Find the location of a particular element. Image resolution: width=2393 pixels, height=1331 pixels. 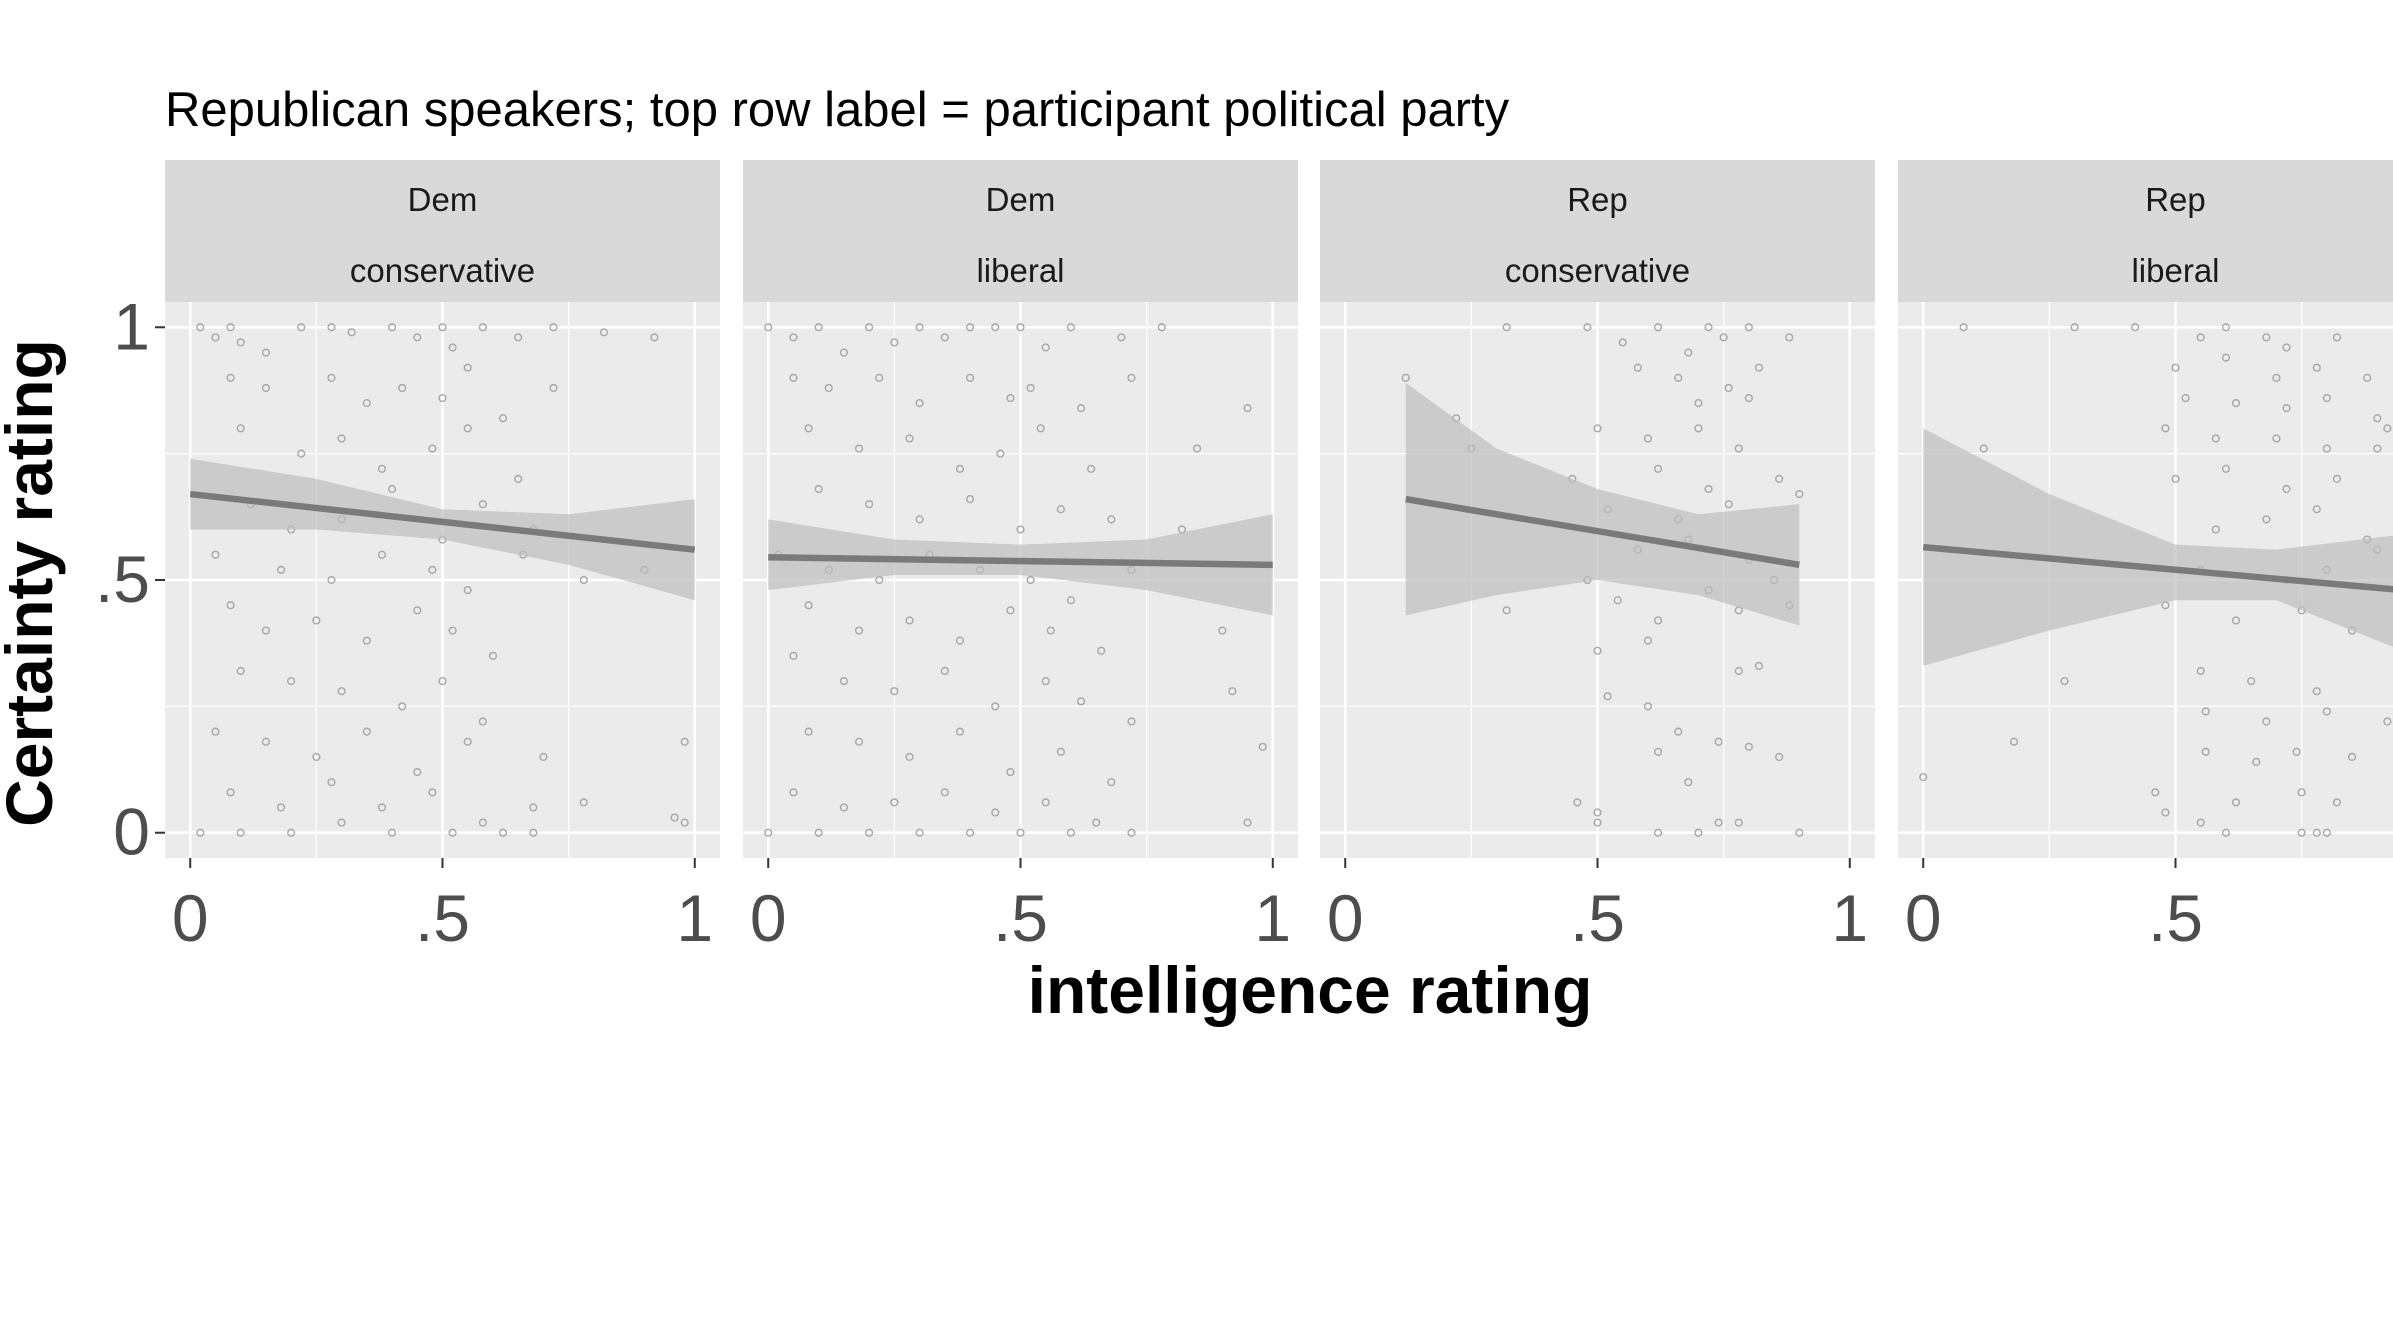

confidence-ribbon is located at coordinates (1020, 565).